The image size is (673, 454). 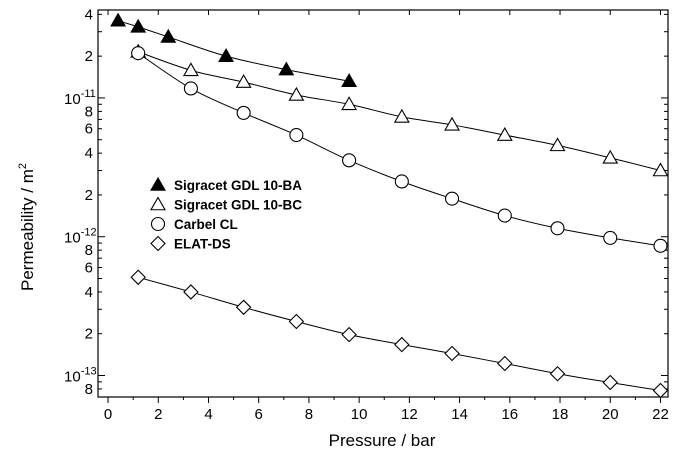 I want to click on legend-item: Sigracet GDL 10-BC, so click(x=226, y=204).